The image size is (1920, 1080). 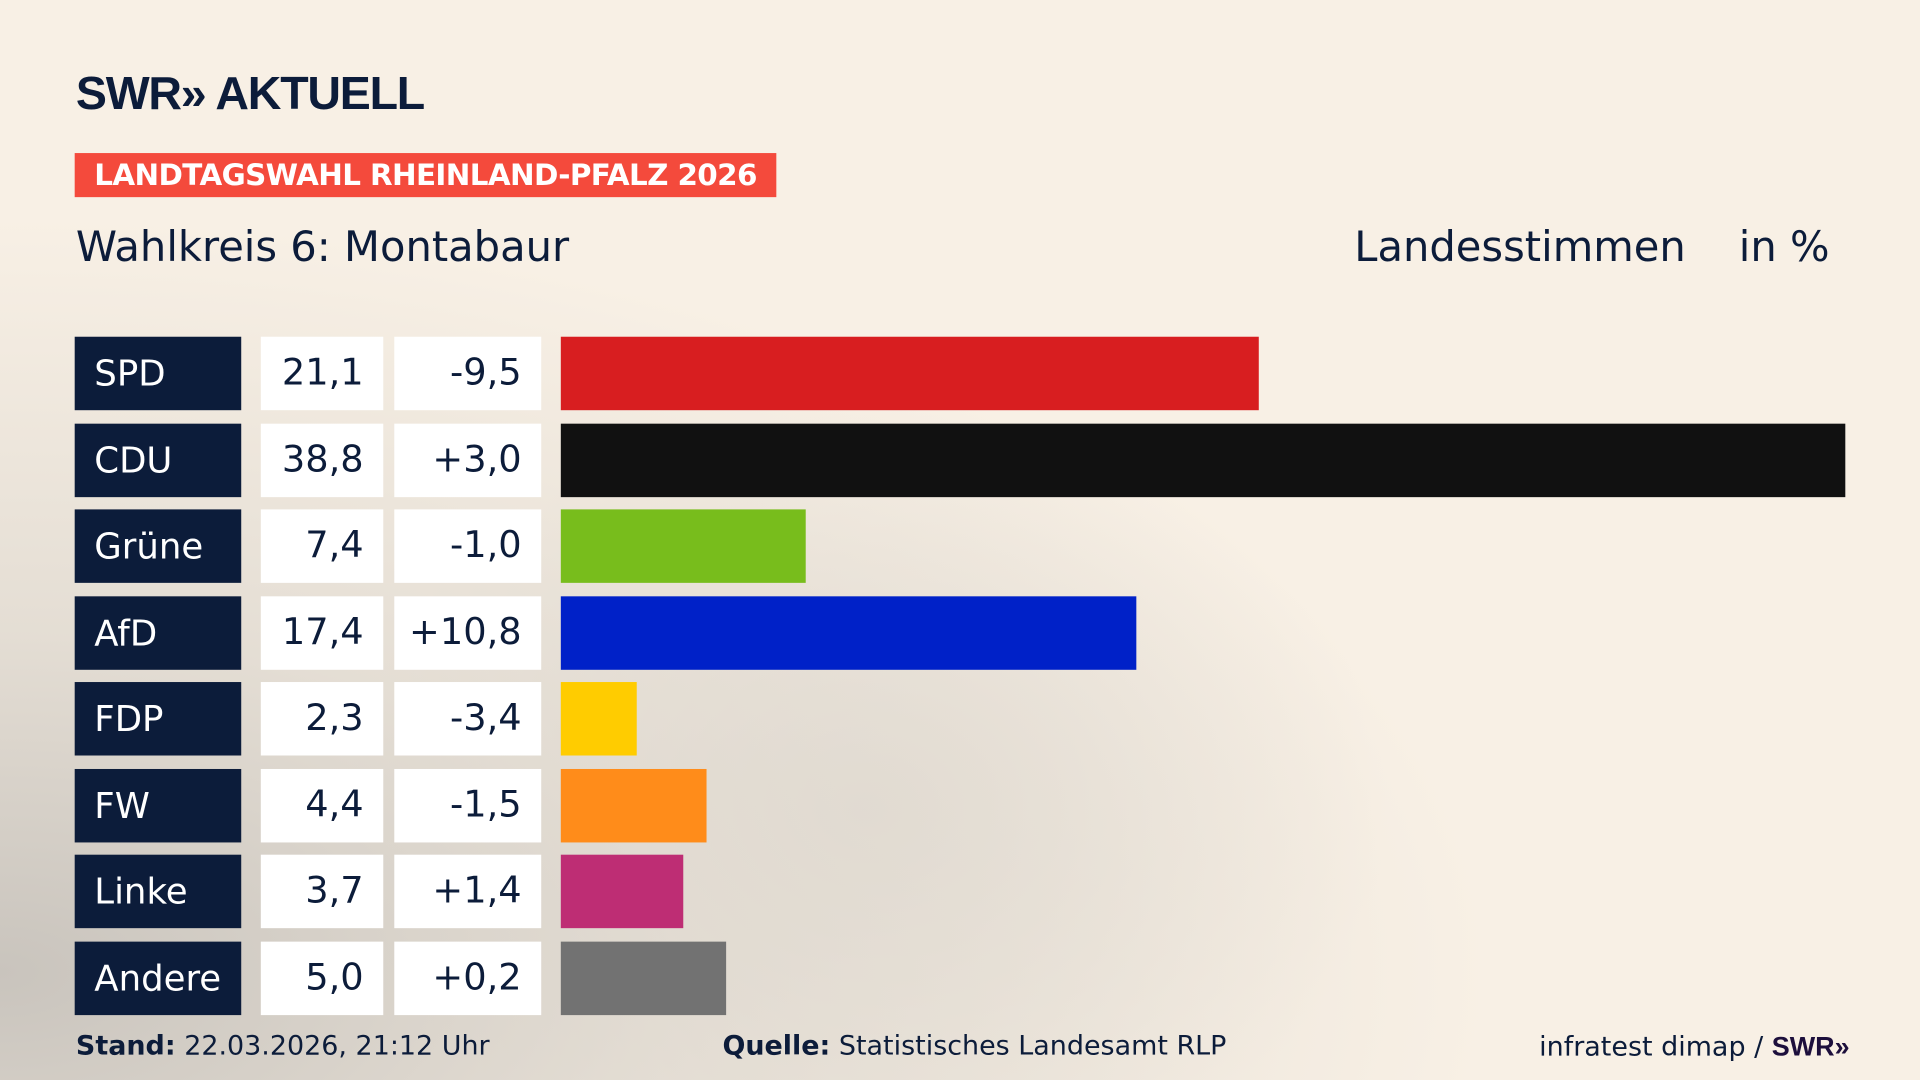 I want to click on timestamp: Stand: 22.03.2026, 21:12 Uhr, so click(x=283, y=1046).